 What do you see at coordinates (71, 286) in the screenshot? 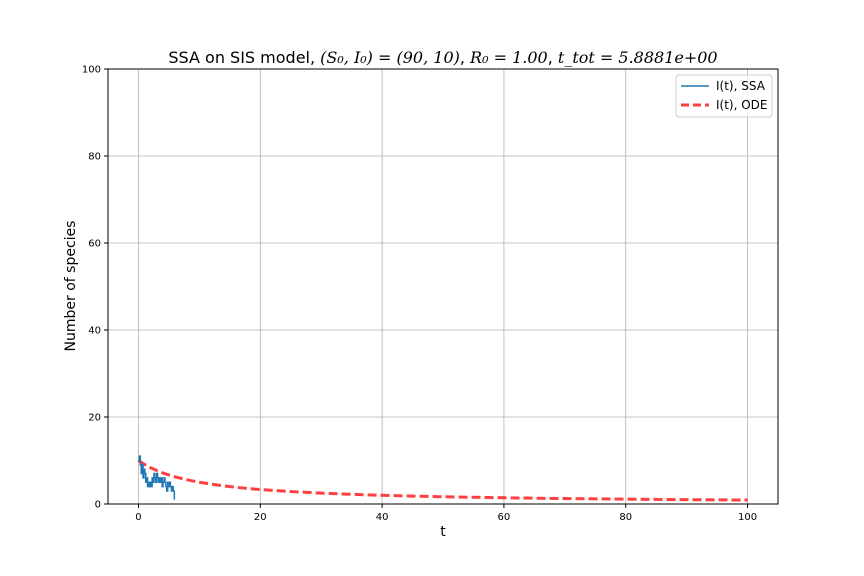
I see `y-axis-label: Number of species` at bounding box center [71, 286].